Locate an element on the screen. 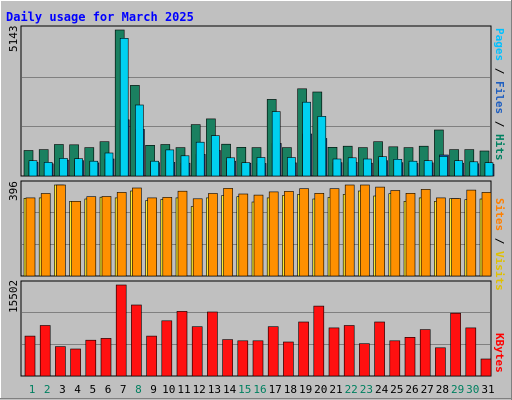 Image resolution: width=512 pixels, height=400 pixels. x-tick-label: 3 is located at coordinates (62, 389).